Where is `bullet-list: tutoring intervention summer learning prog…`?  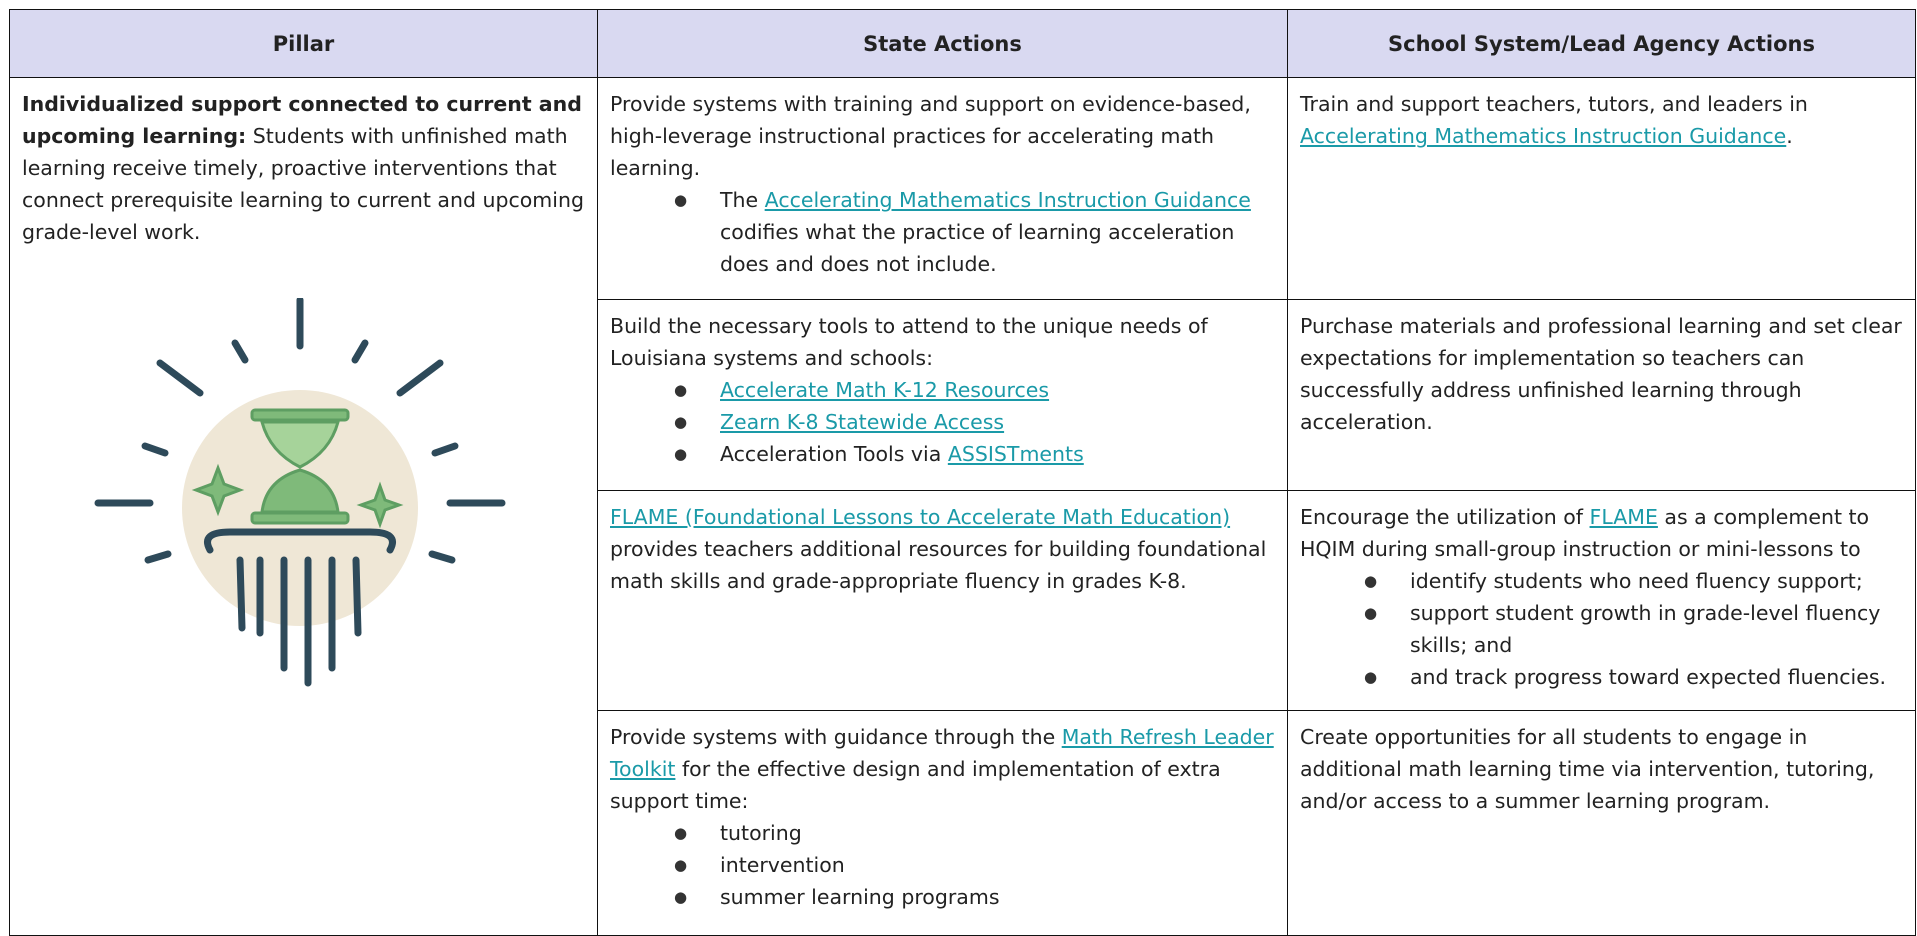 bullet-list: tutoring intervention summer learning prog… is located at coordinates (942, 865).